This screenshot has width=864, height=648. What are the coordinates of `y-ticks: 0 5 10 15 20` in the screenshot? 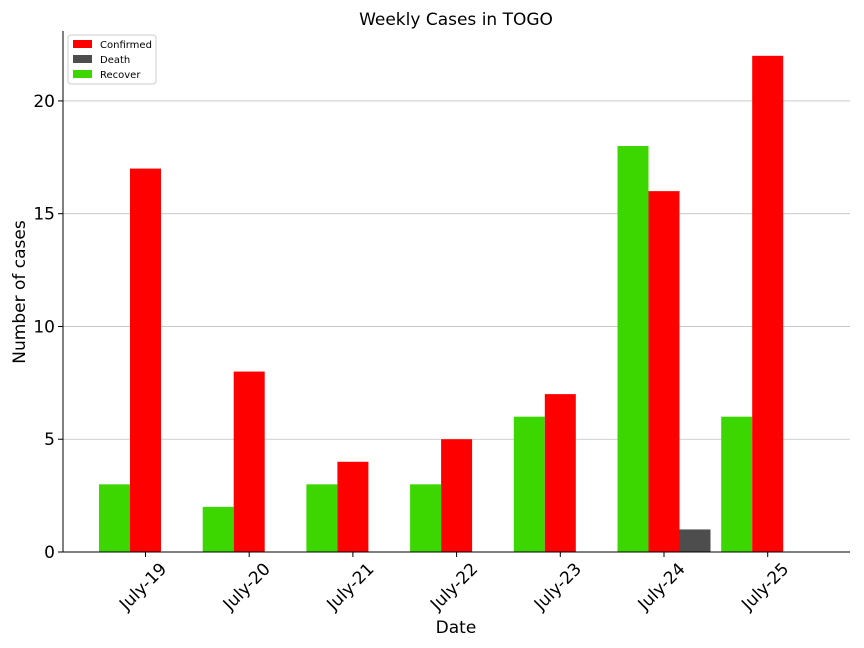 It's located at (48, 327).